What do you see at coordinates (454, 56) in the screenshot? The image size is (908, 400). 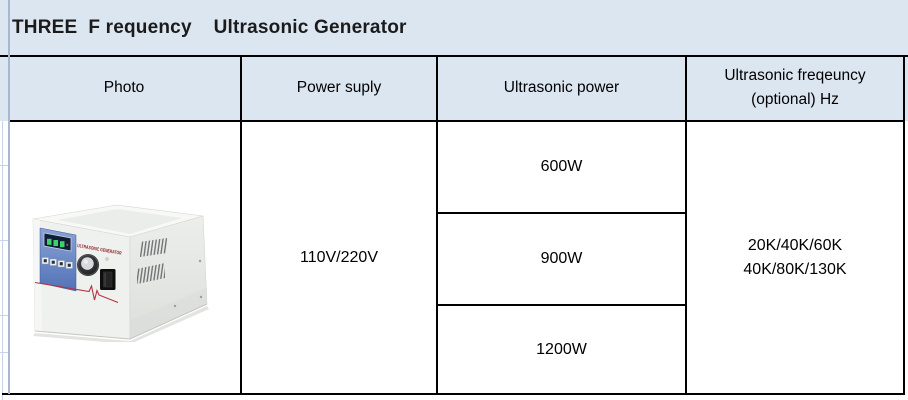 I see `border-title-bottom` at bounding box center [454, 56].